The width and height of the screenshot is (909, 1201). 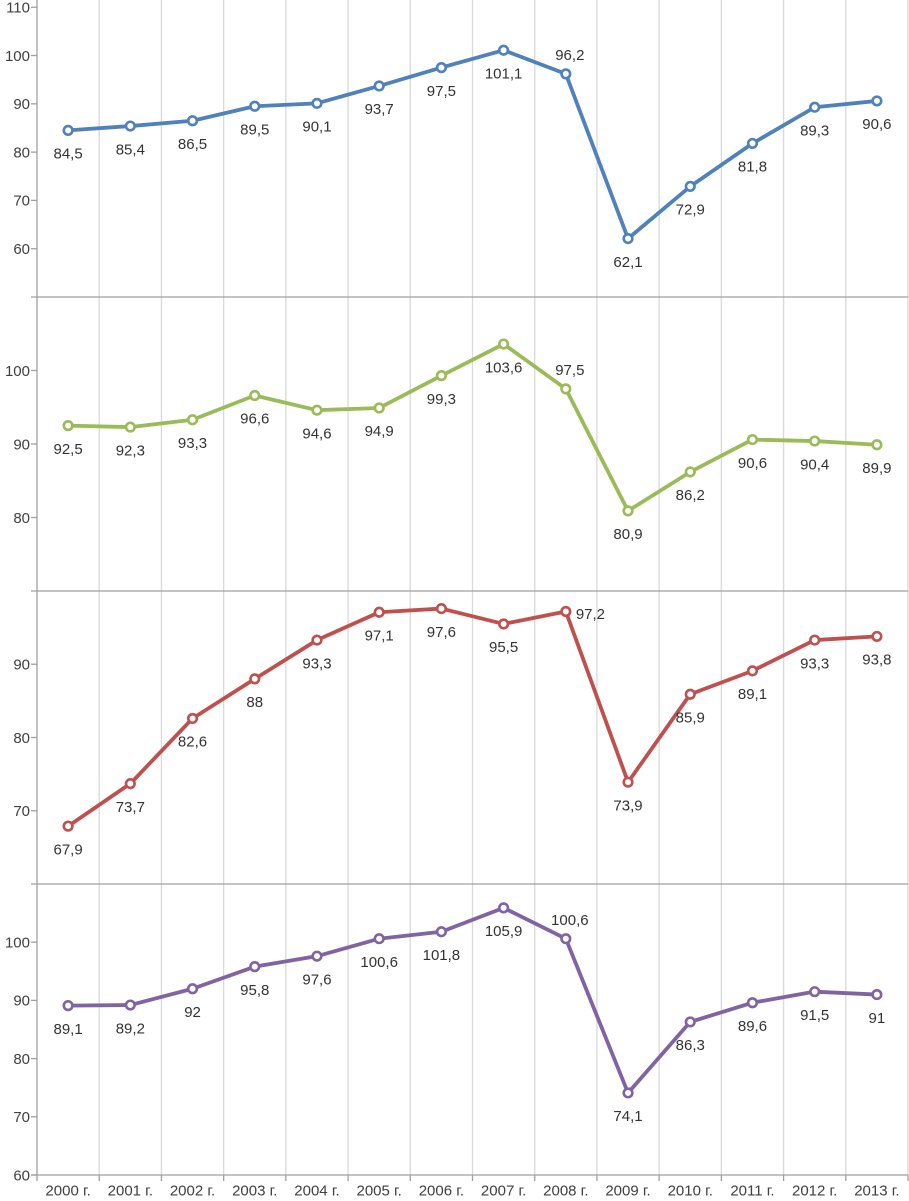 What do you see at coordinates (752, 1026) in the screenshot?
I see `data-label: 89,6` at bounding box center [752, 1026].